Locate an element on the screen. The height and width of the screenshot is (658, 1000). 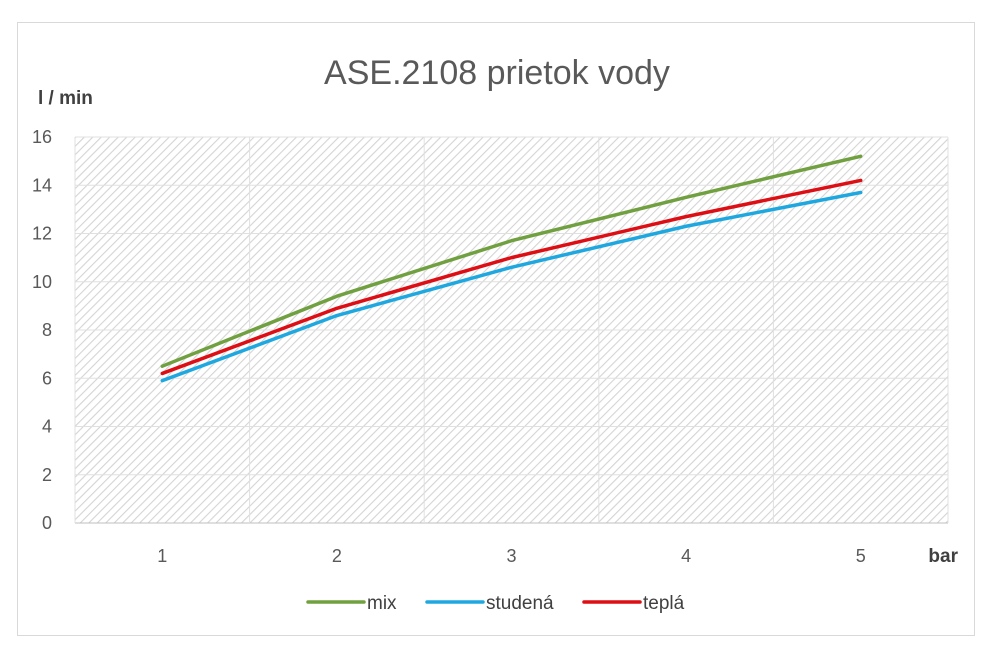
legend-label: teplá is located at coordinates (664, 603).